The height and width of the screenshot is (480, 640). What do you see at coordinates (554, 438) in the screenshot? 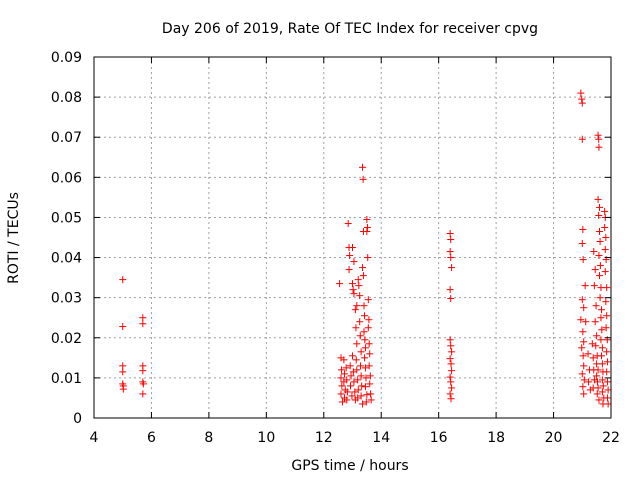
I see `x-tick-label: 20` at bounding box center [554, 438].